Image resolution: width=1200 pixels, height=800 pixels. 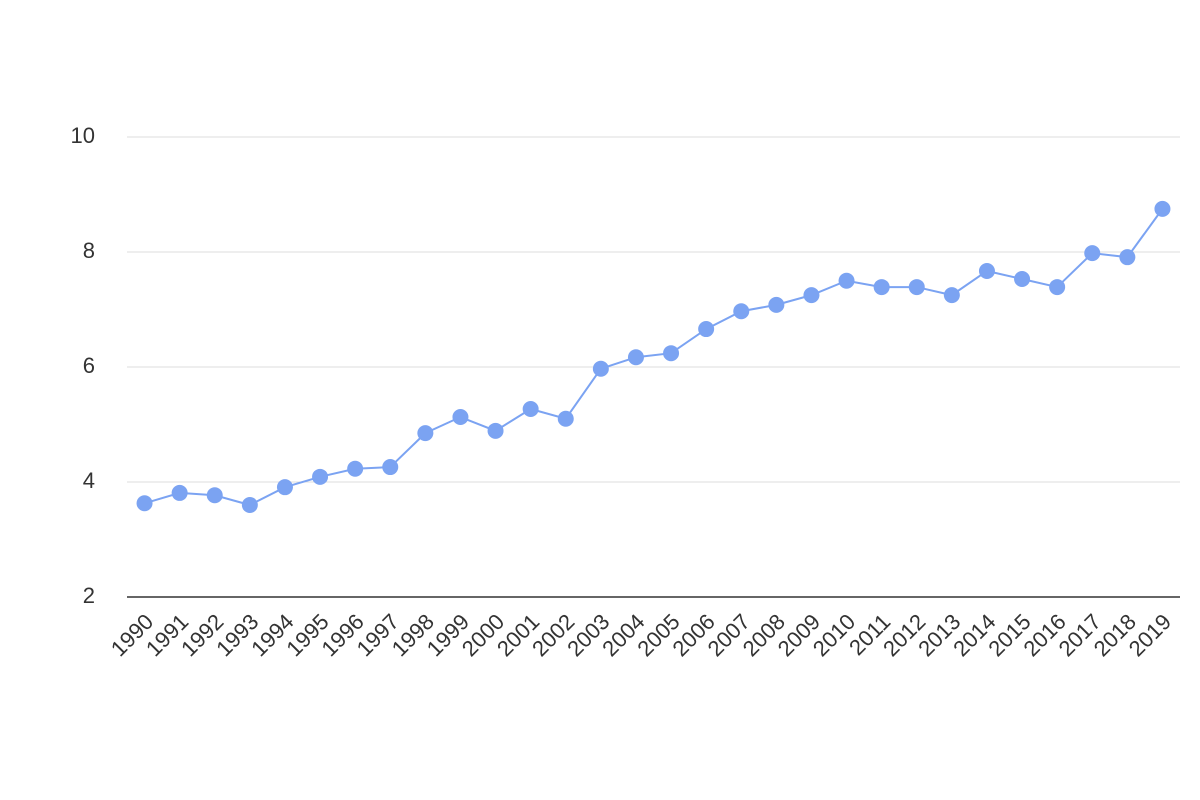 What do you see at coordinates (83, 135) in the screenshot?
I see `y-tick-label: 10` at bounding box center [83, 135].